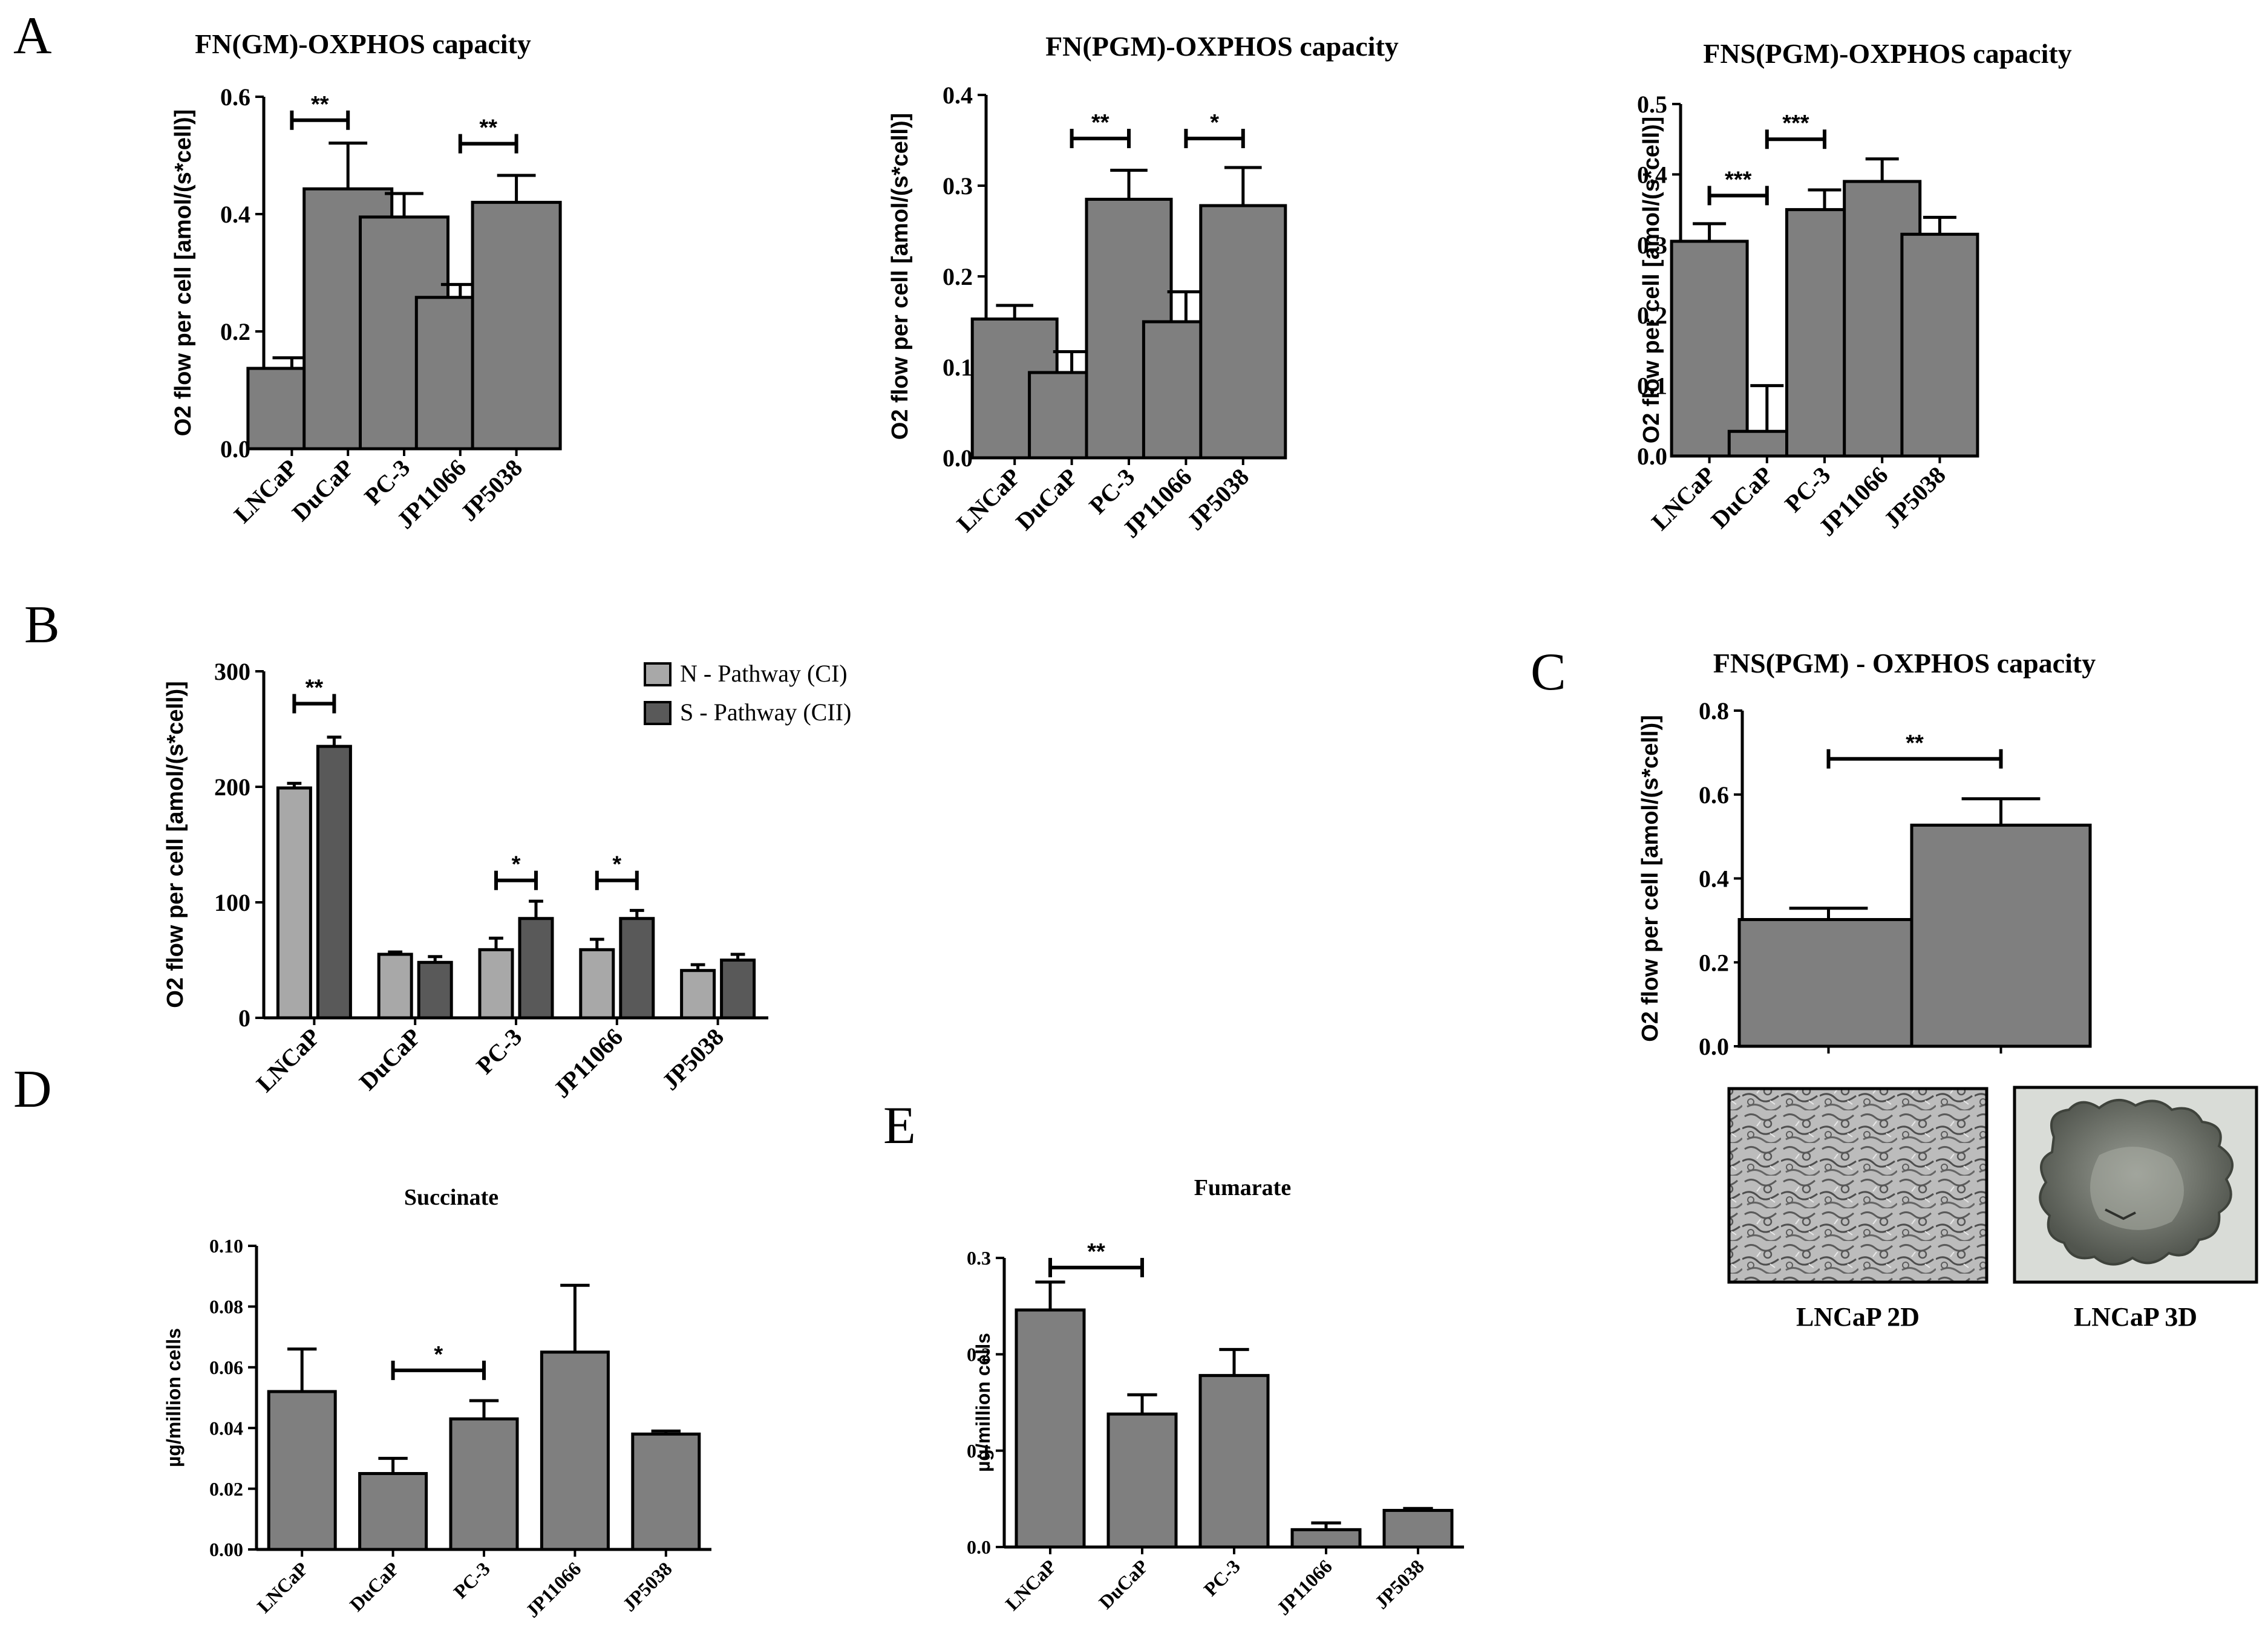 The image size is (2268, 1645). I want to click on y-tick-label: 0.04, so click(226, 1428).